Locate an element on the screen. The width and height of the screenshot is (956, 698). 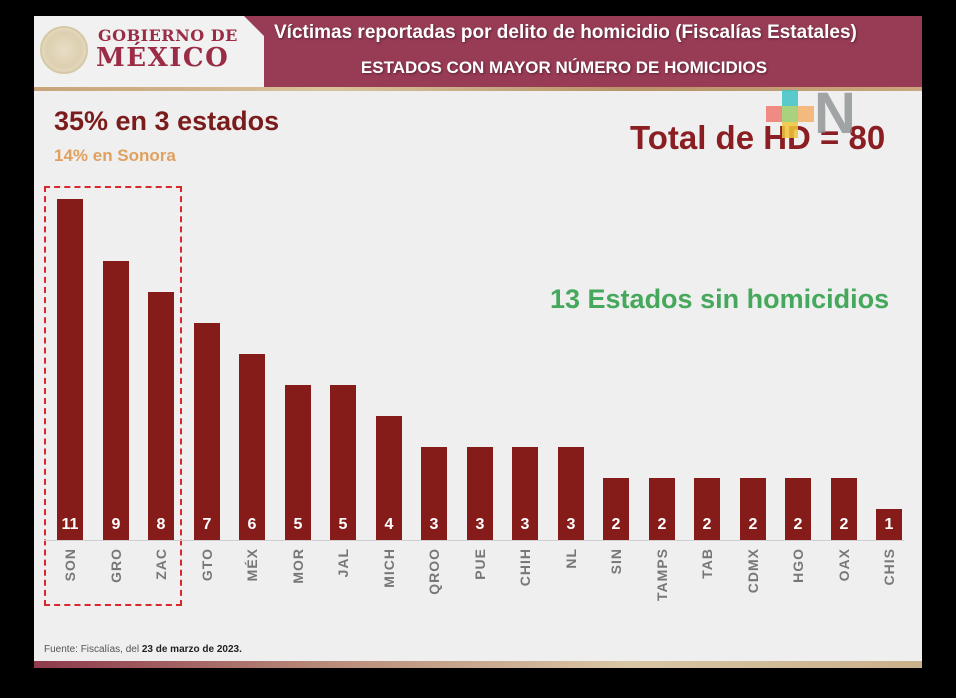
category-label: NL is located at coordinates (571, 588).